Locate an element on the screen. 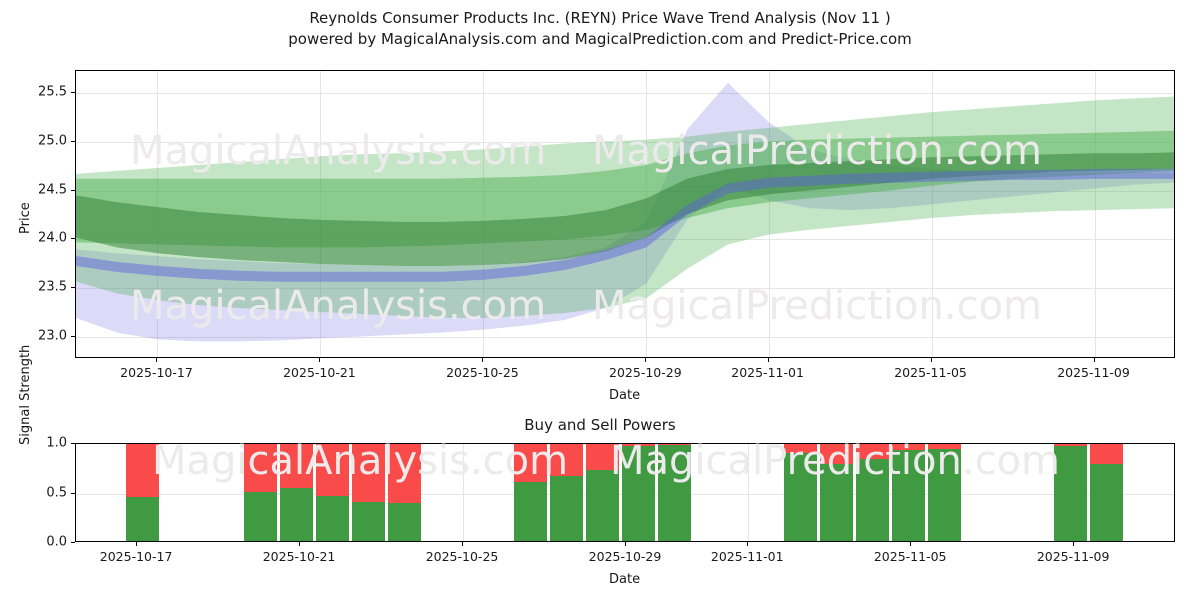 The width and height of the screenshot is (1200, 600). price-x-tick: 2025-10-21 is located at coordinates (319, 372).